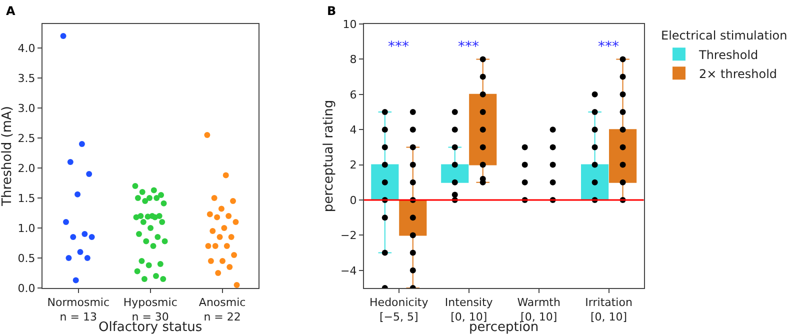 This screenshot has width=790, height=335. Describe the element at coordinates (724, 35) in the screenshot. I see `legend-title: Electrical stimulation` at that location.